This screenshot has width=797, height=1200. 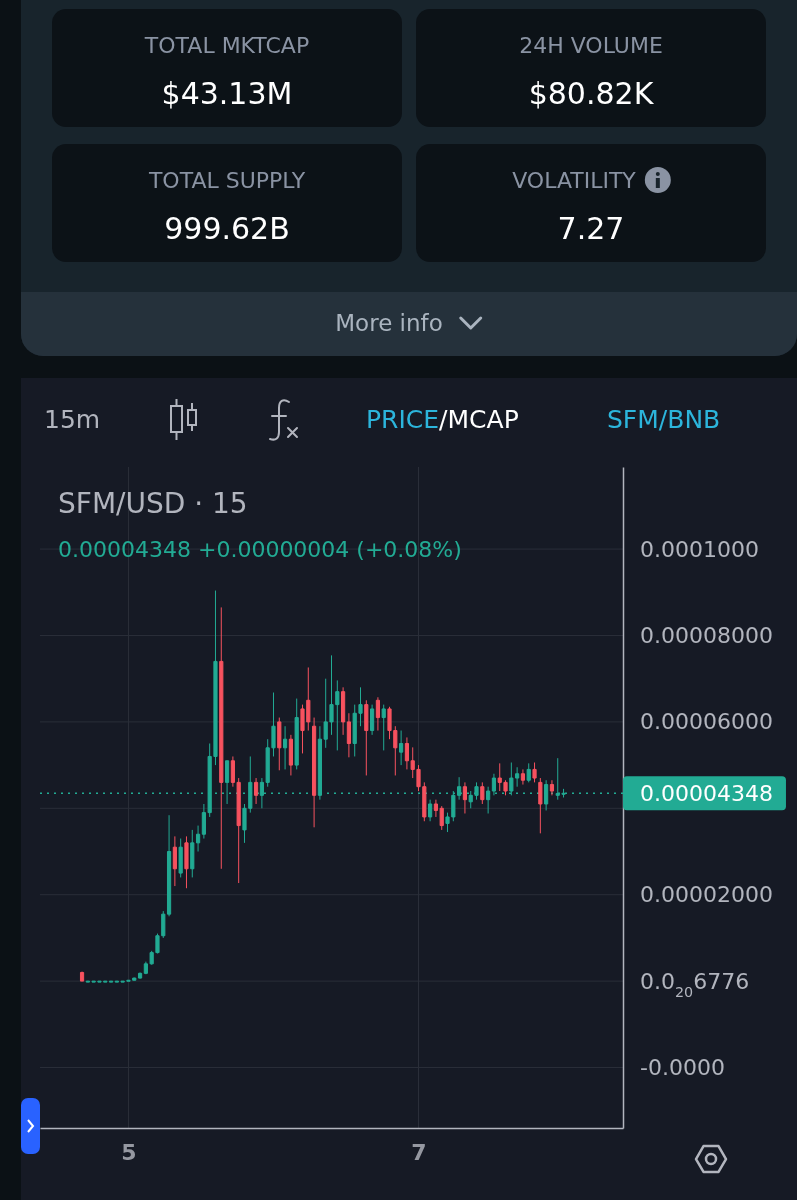 I want to click on y-tick-label: 0.0$_{20}$6776, so click(x=695, y=984).